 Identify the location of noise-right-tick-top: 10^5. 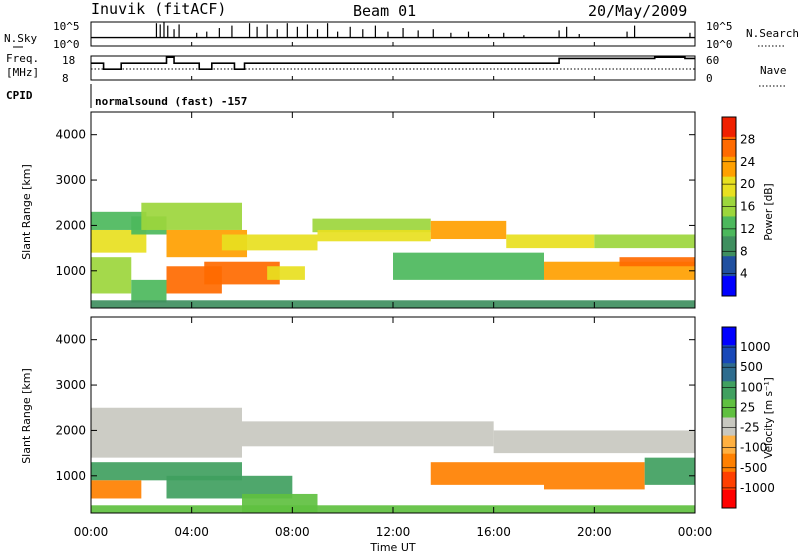
(719, 26).